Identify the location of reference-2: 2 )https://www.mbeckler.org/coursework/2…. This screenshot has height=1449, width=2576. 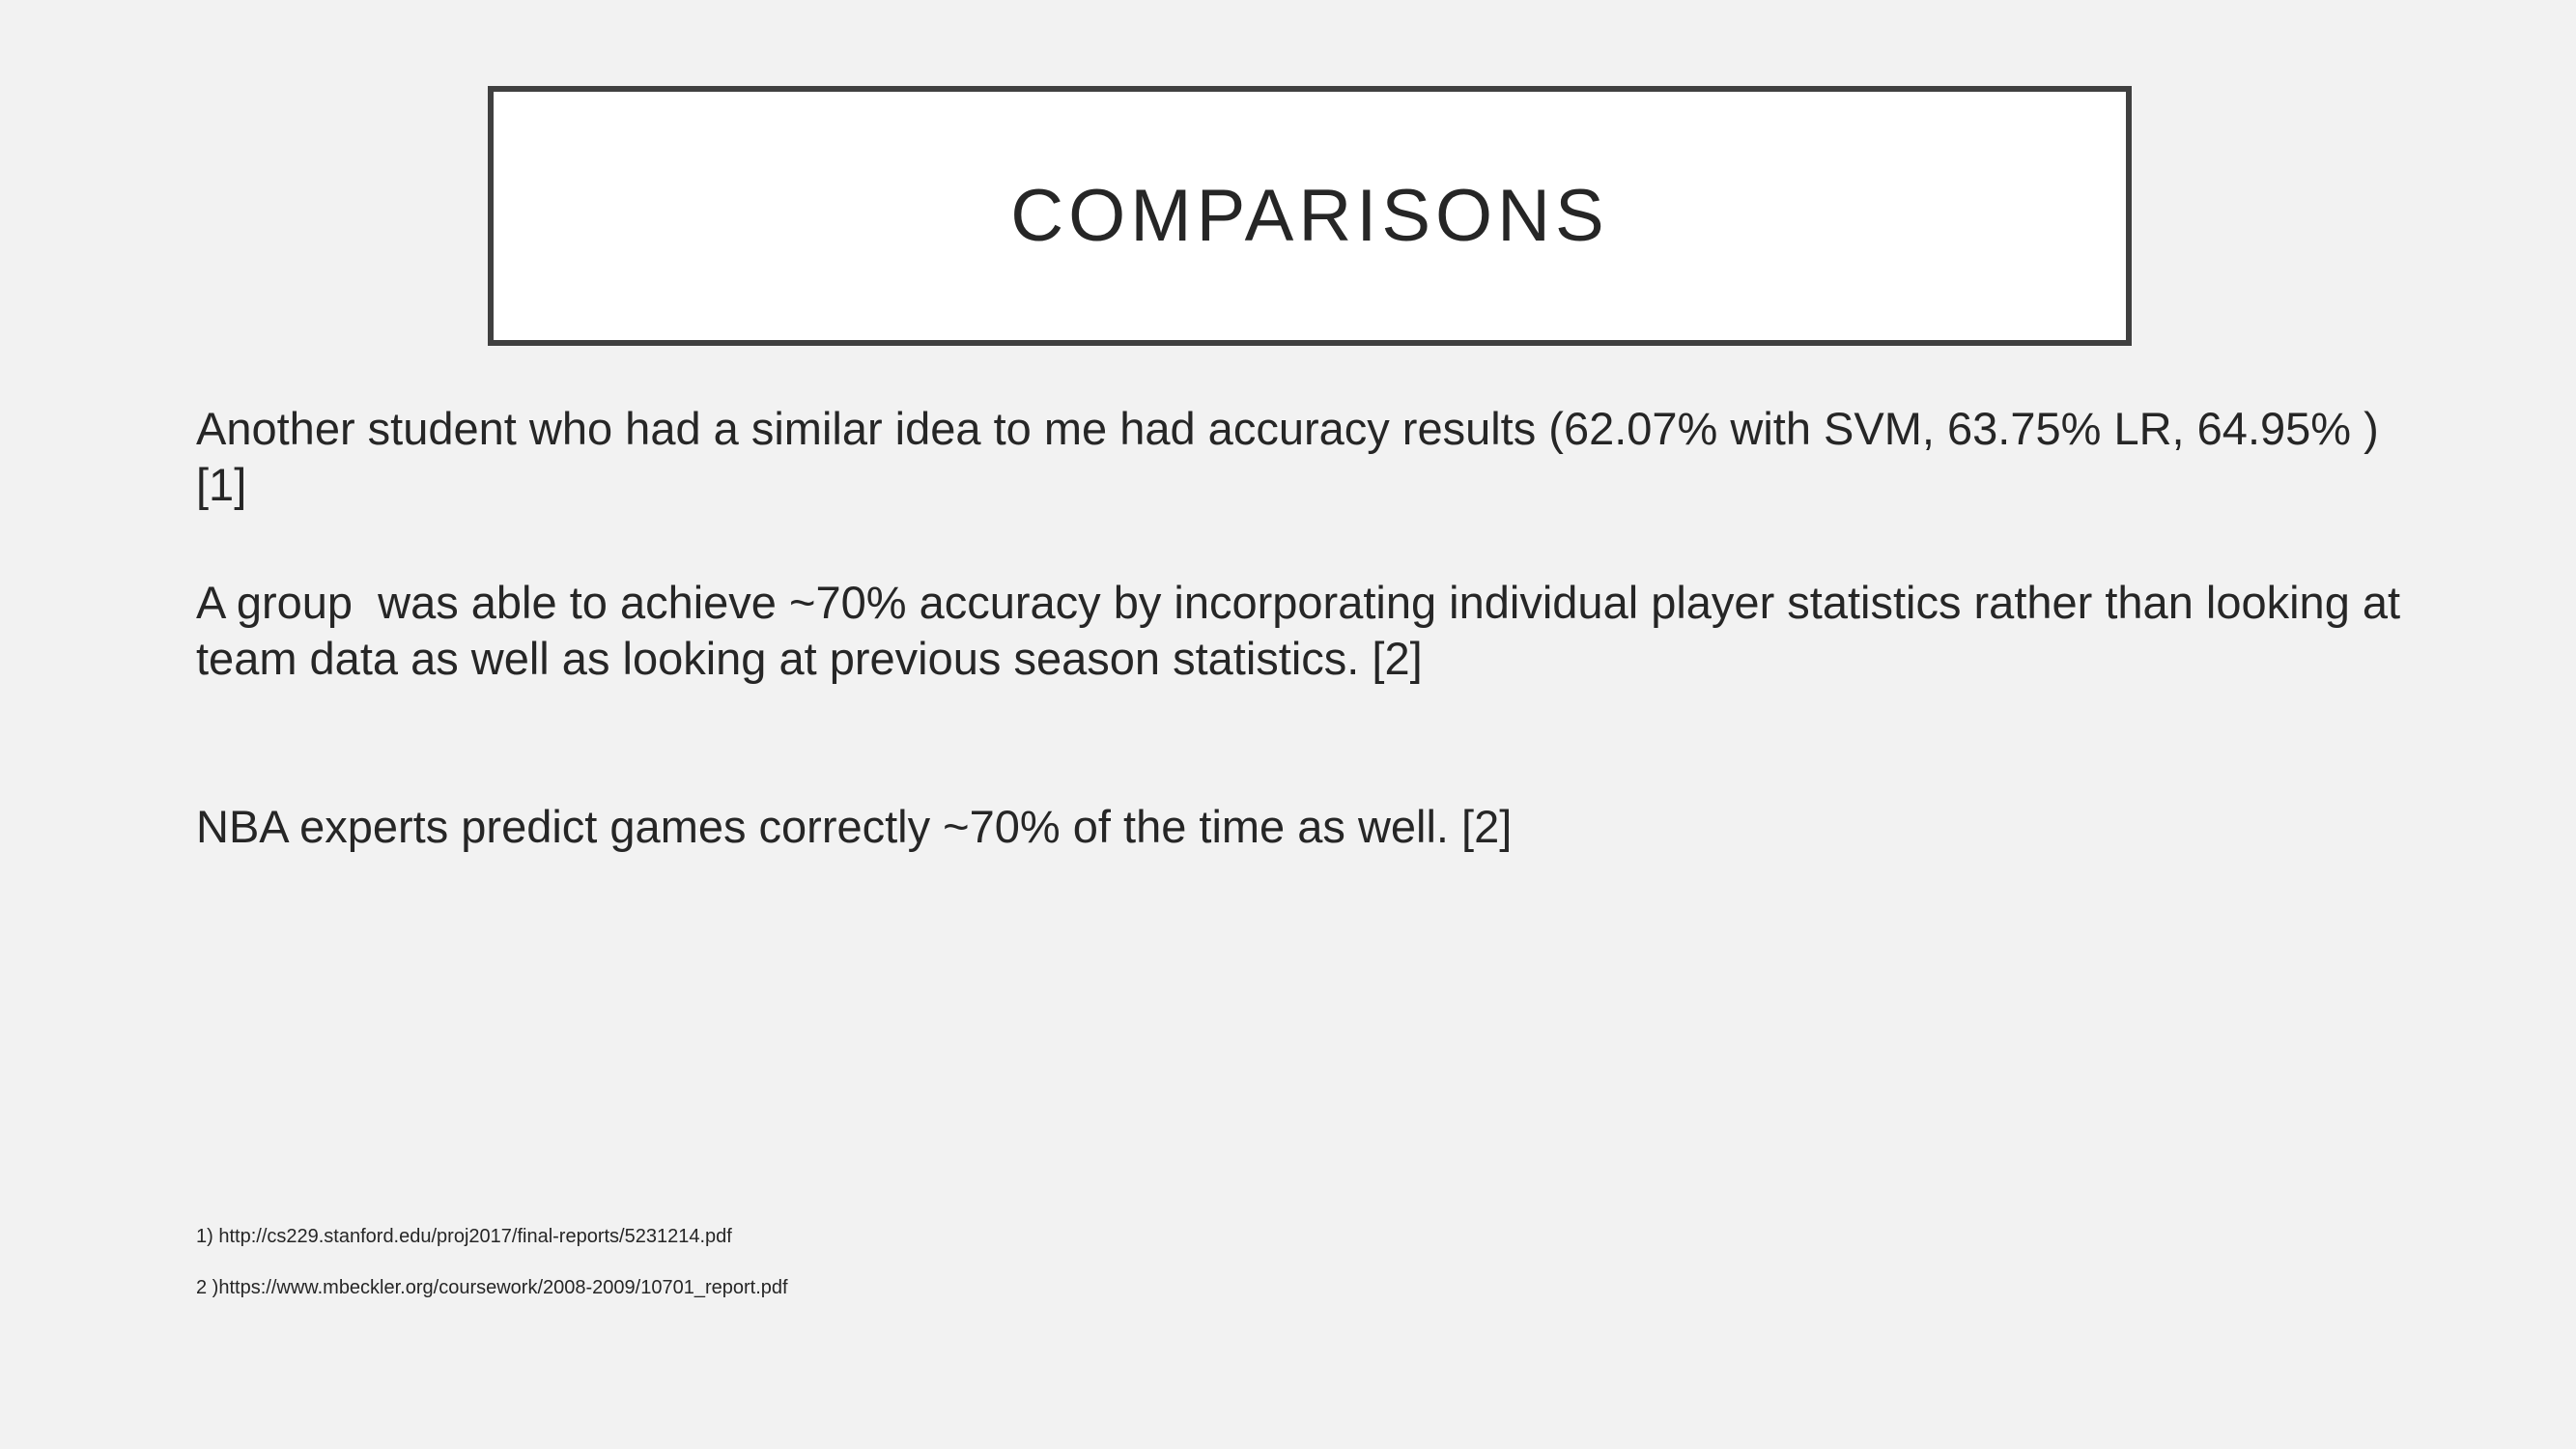
(492, 1287).